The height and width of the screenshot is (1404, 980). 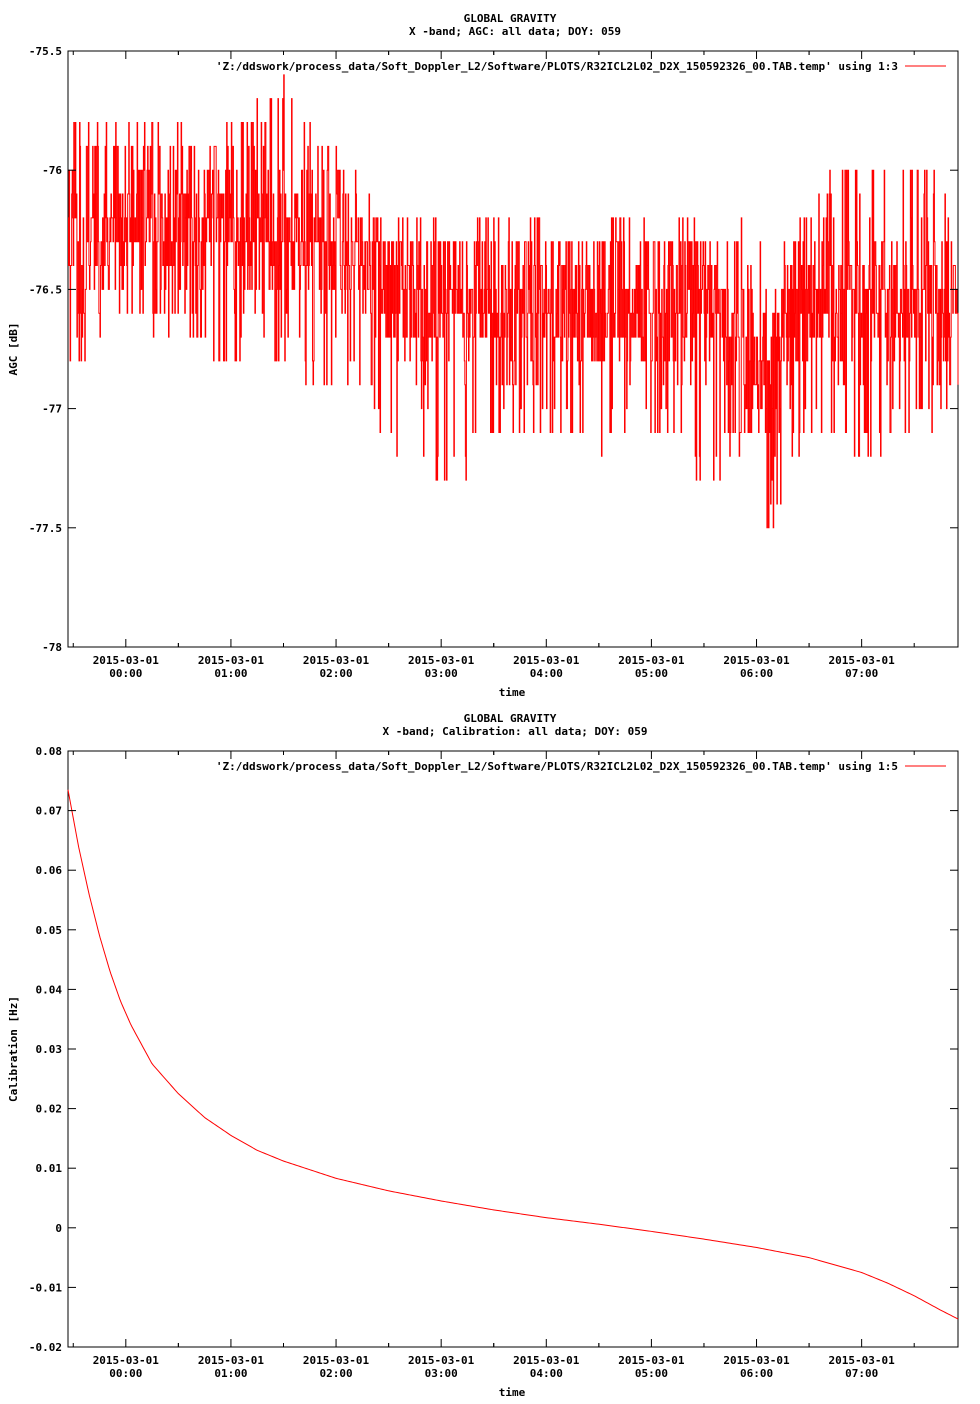 I want to click on c1-ytick-label: -76, so click(x=52, y=170).